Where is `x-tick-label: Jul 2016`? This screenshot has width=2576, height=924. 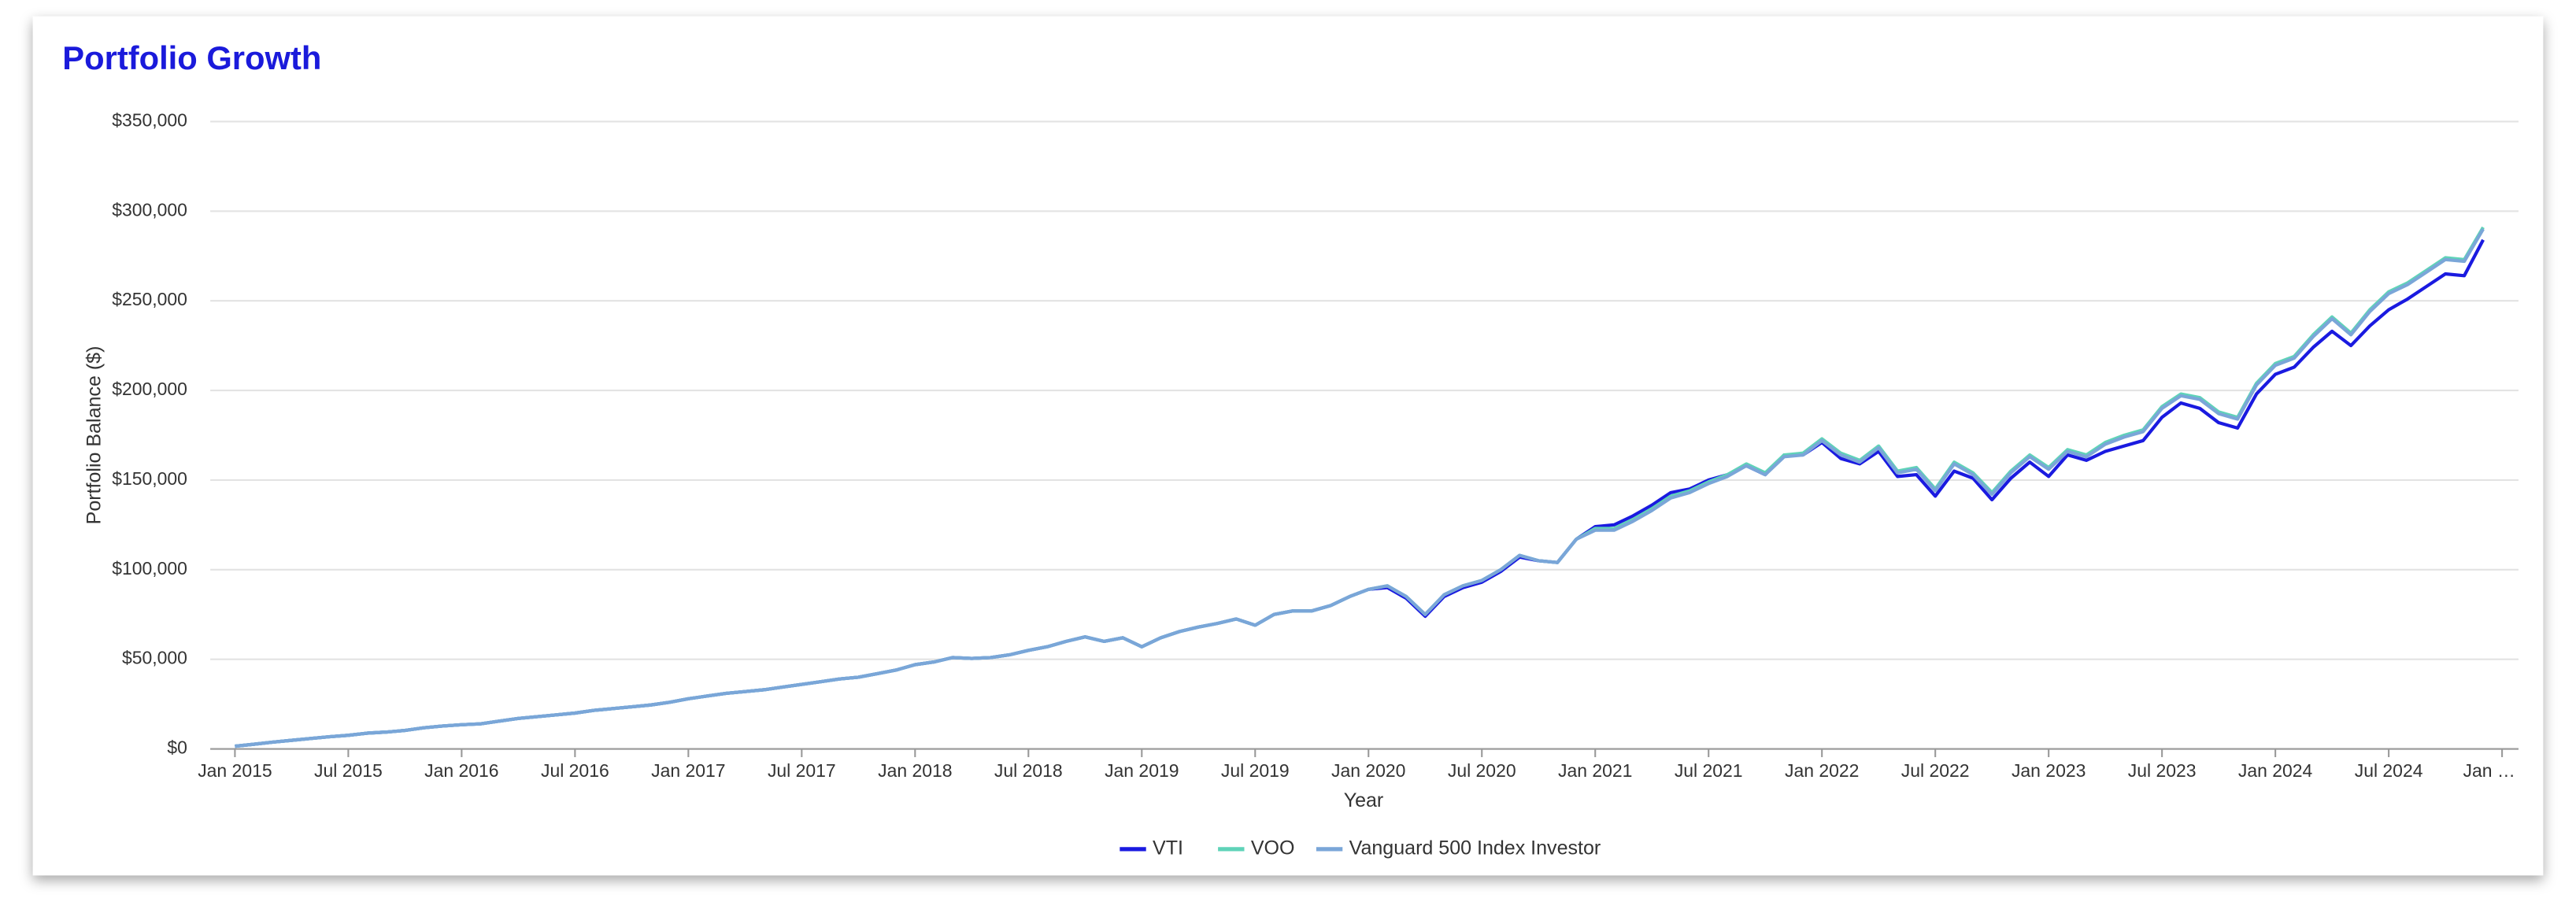
x-tick-label: Jul 2016 is located at coordinates (575, 770).